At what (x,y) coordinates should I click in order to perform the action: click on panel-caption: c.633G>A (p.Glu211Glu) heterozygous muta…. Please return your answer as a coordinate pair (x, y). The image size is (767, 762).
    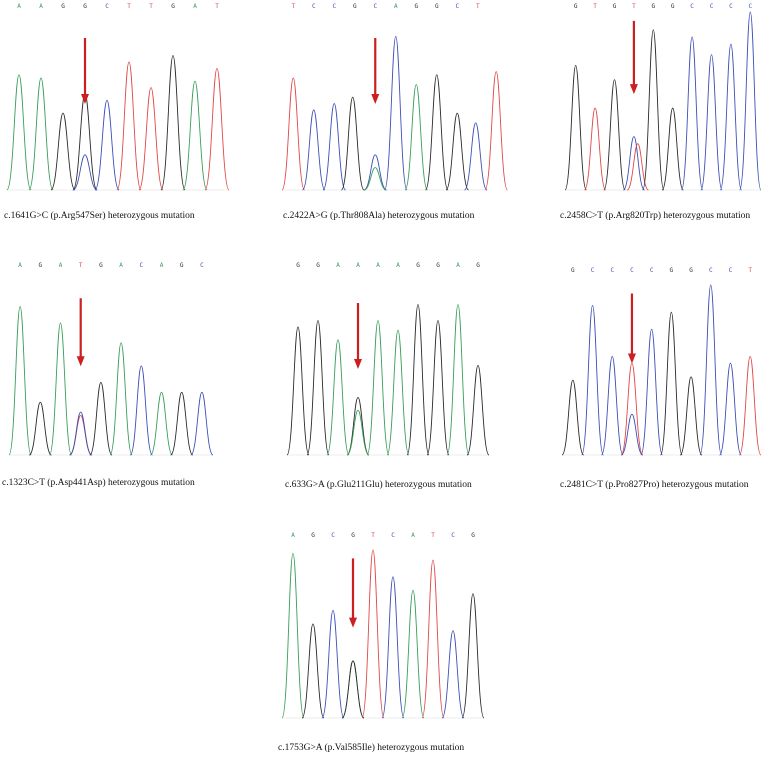
    Looking at the image, I should click on (378, 484).